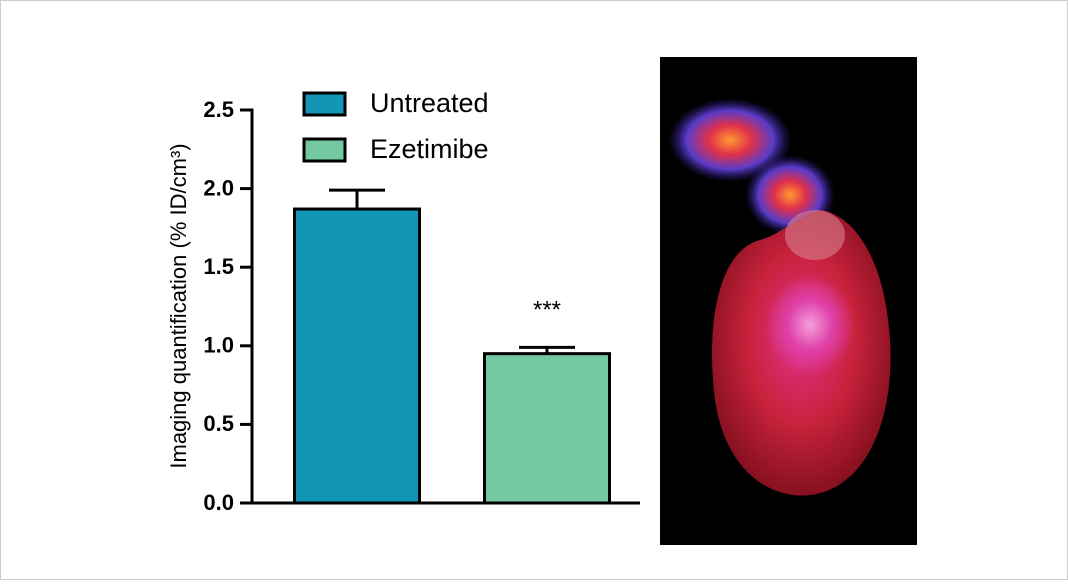 The height and width of the screenshot is (585, 1068). What do you see at coordinates (218, 423) in the screenshot?
I see `y-tick-label: 0.5` at bounding box center [218, 423].